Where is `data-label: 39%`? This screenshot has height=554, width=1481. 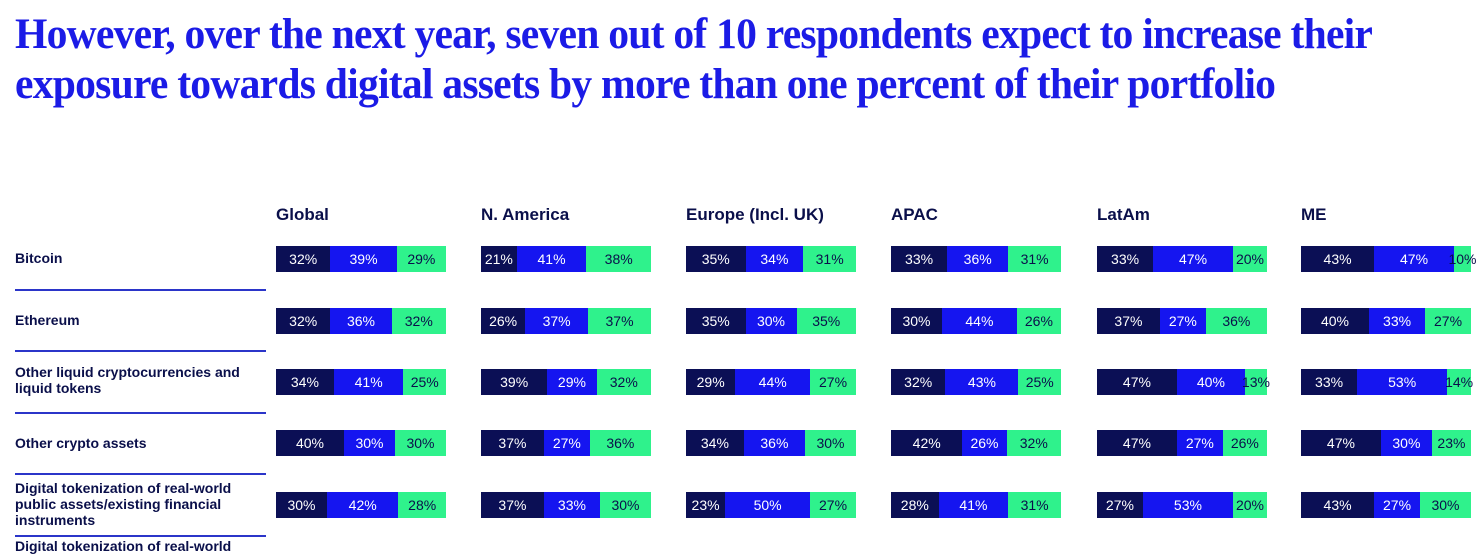
data-label: 39% is located at coordinates (363, 259).